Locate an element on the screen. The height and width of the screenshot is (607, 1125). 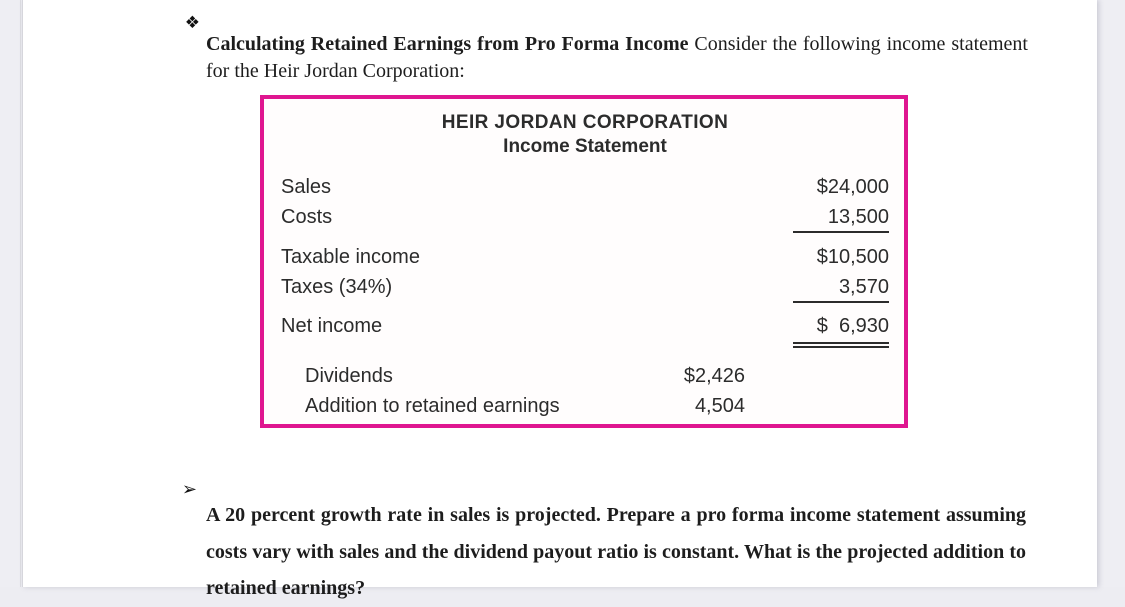
row-label: Taxes (34%) is located at coordinates (337, 287).